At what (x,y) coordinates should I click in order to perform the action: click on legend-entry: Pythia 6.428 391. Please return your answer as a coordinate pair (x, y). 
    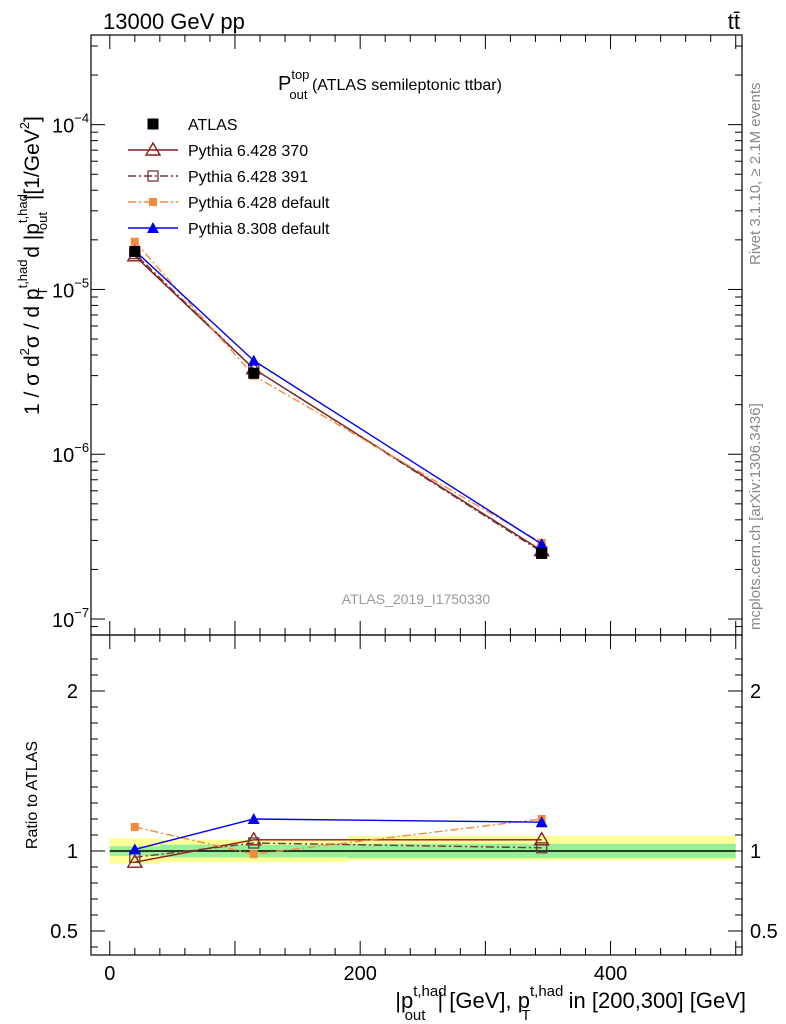
    Looking at the image, I should click on (248, 177).